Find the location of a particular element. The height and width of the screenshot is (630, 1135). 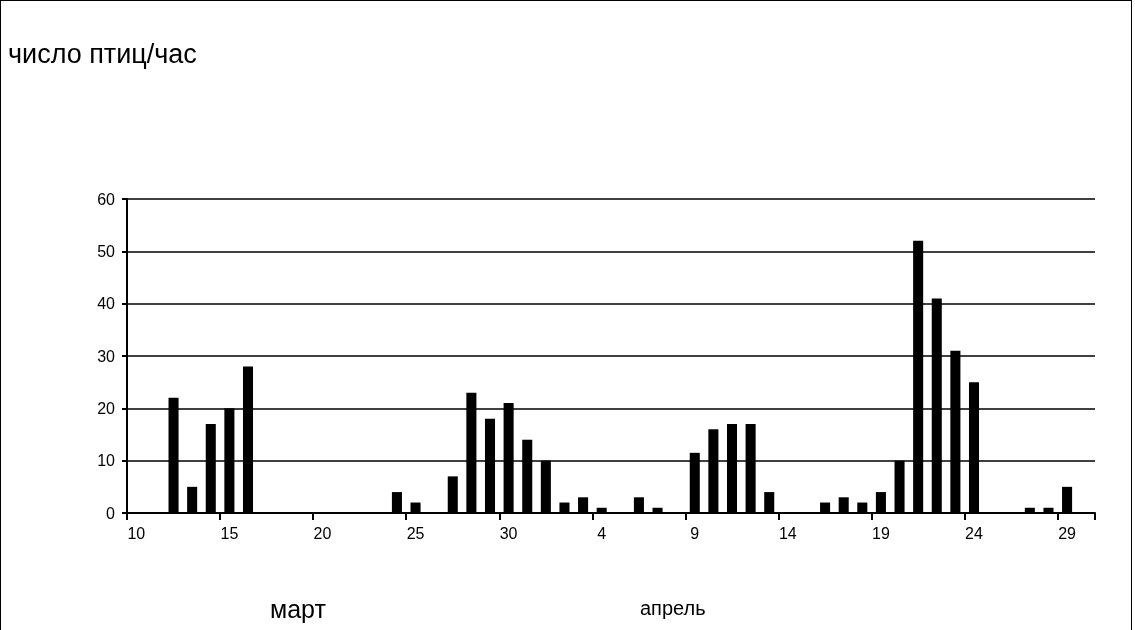

x-tick-label: 24 is located at coordinates (974, 533).